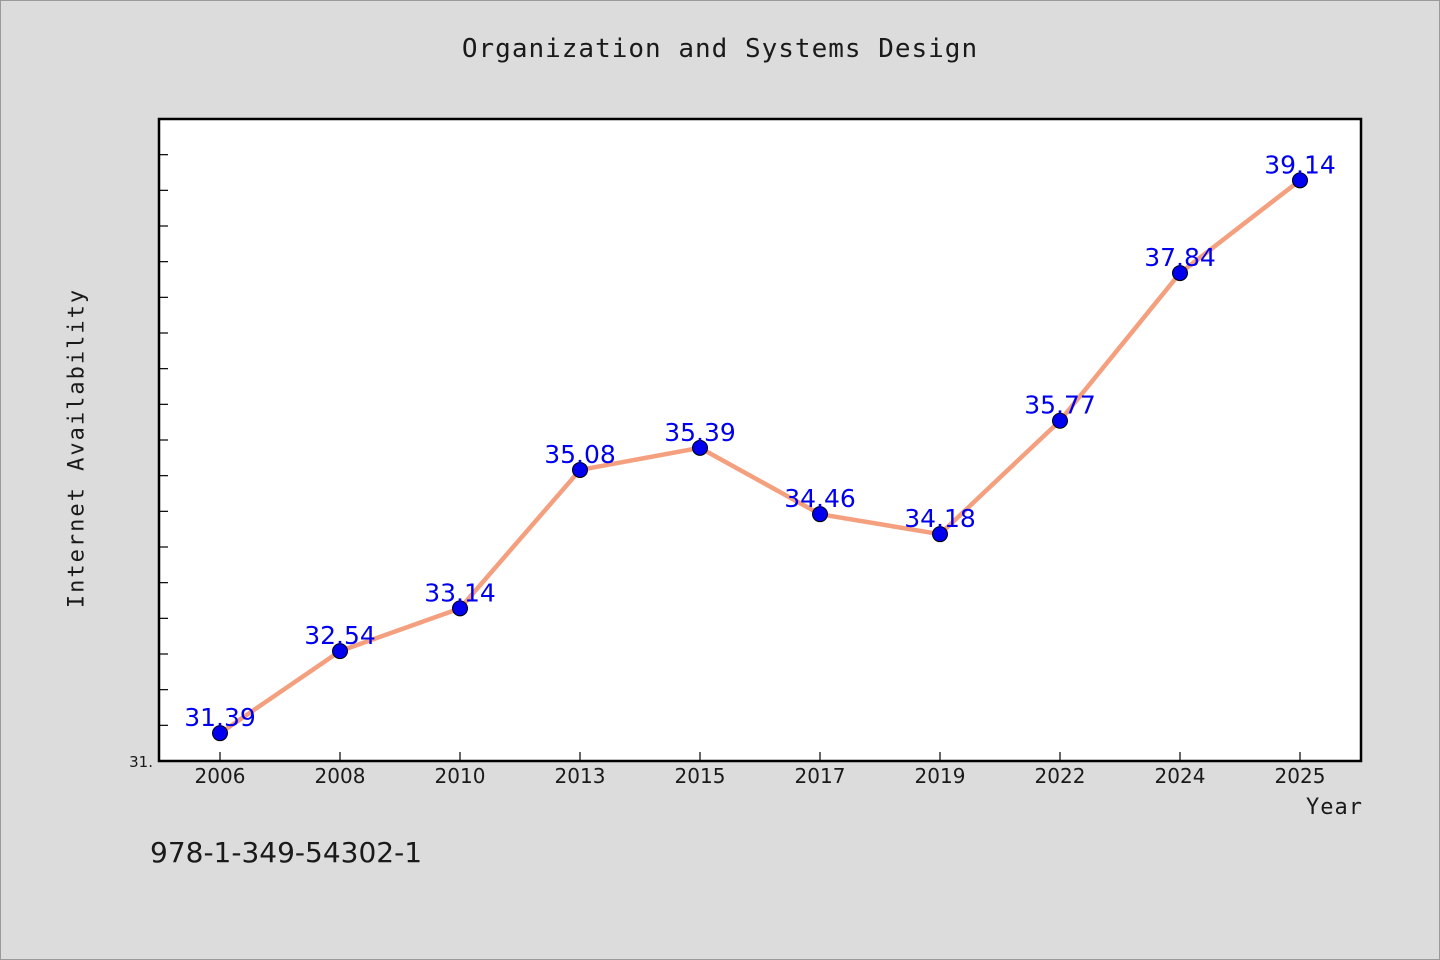  I want to click on x-tick-label: 2022, so click(1060, 776).